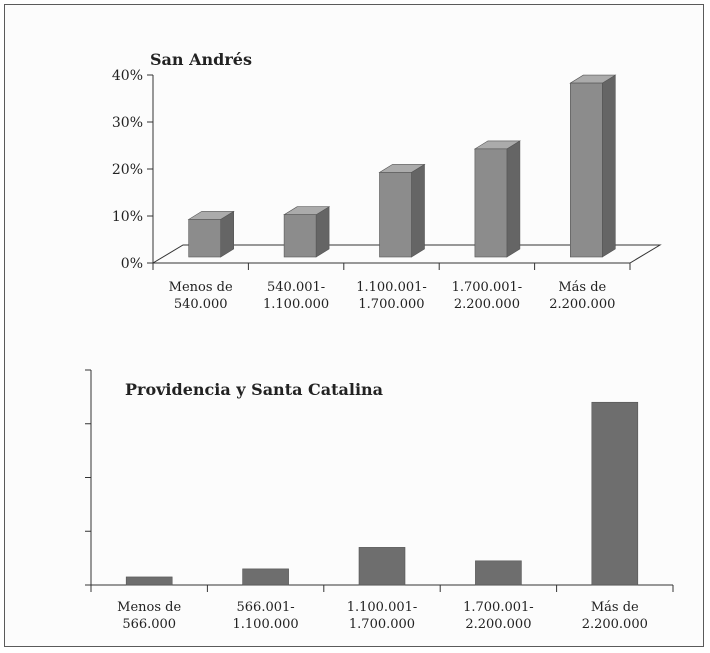 This screenshot has height=653, width=710. I want to click on chart-title-san-andres: San Andrés, so click(201, 59).